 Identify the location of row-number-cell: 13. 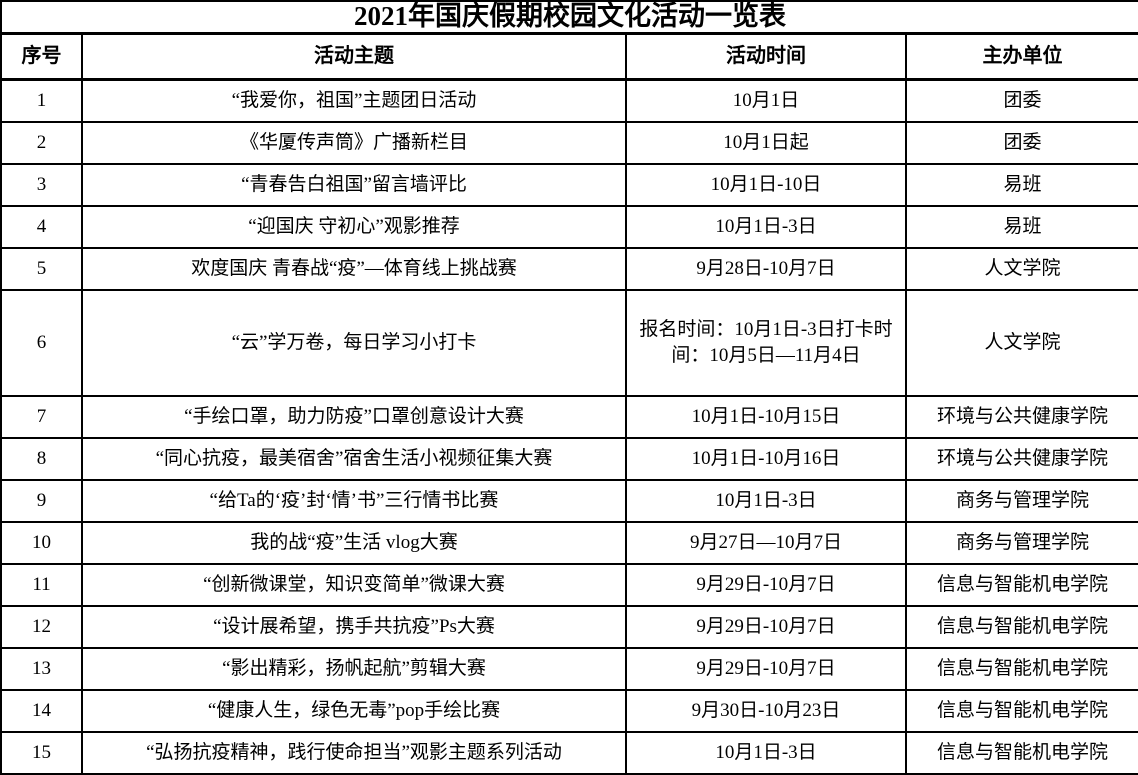
(41, 668).